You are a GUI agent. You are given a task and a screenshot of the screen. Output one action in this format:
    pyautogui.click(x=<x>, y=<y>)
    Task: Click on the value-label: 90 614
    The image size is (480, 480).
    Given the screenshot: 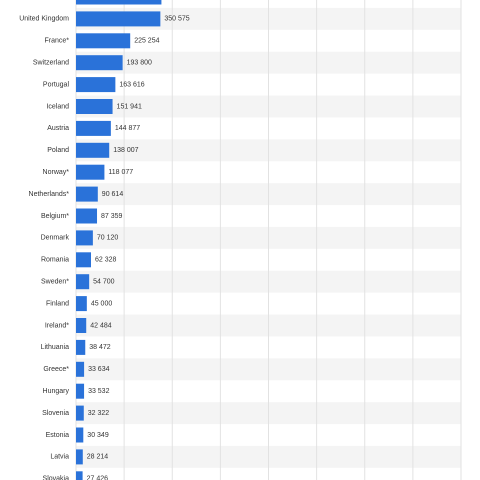 What is the action you would take?
    pyautogui.click(x=113, y=194)
    